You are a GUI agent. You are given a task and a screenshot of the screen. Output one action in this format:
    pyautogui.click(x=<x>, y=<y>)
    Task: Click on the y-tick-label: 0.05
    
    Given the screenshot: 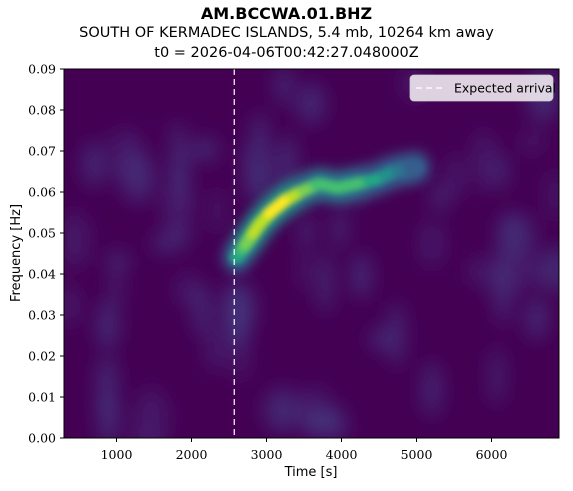 What is the action you would take?
    pyautogui.click(x=42, y=233)
    